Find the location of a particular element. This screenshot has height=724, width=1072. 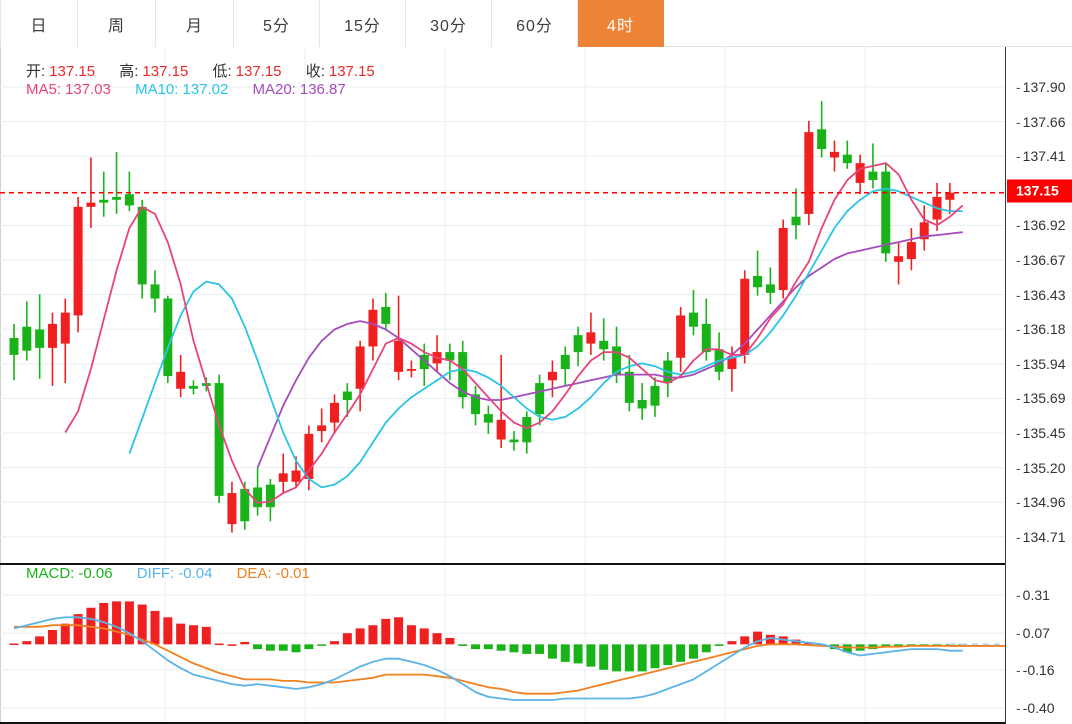

period-tabbar: 日 周 月 5分 15分 30分 60分 4时 is located at coordinates (536, 23).